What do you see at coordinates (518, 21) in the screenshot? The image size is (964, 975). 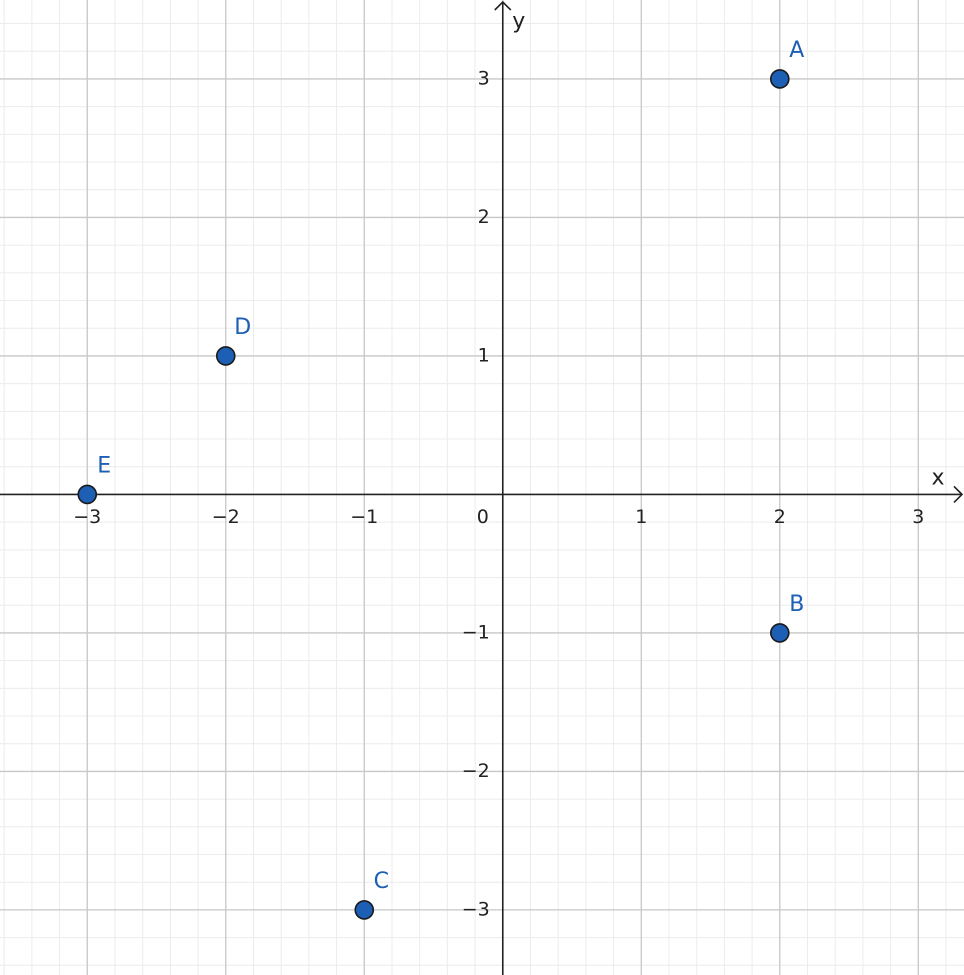 I see `y-axis-label: y` at bounding box center [518, 21].